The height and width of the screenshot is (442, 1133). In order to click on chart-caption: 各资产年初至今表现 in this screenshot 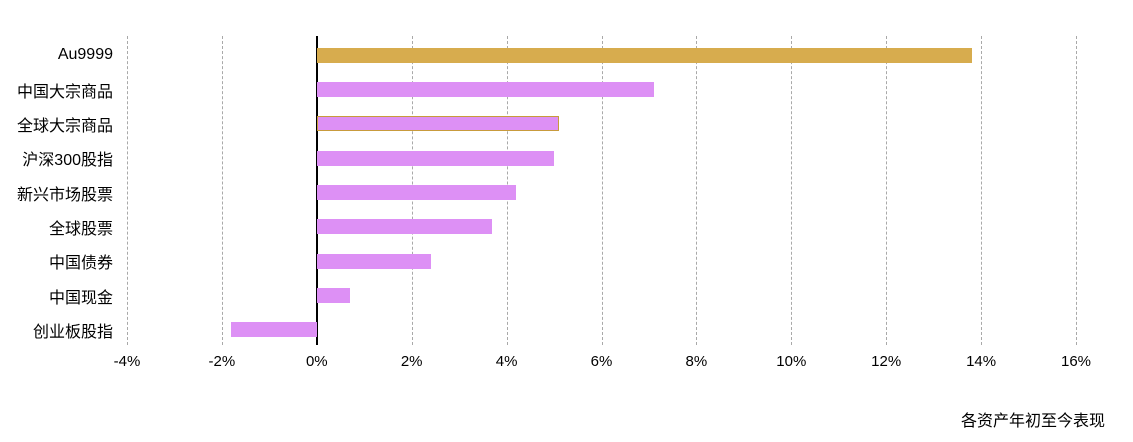, I will do `click(1032, 421)`.